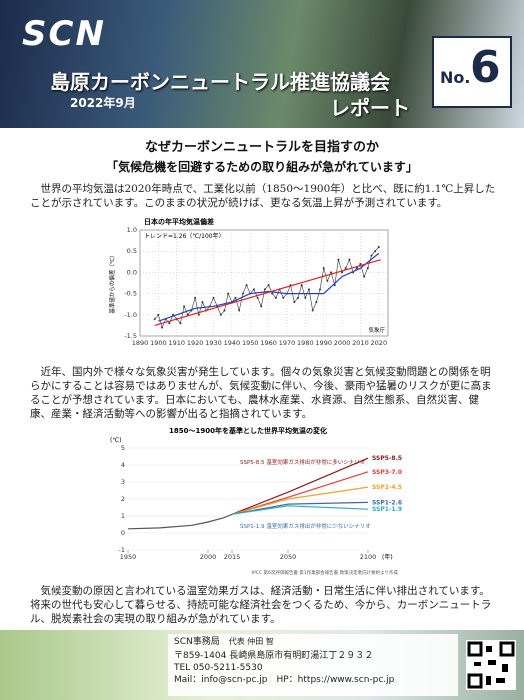 Image resolution: width=524 pixels, height=700 pixels. Describe the element at coordinates (491, 665) in the screenshot. I see `qr-code` at that location.